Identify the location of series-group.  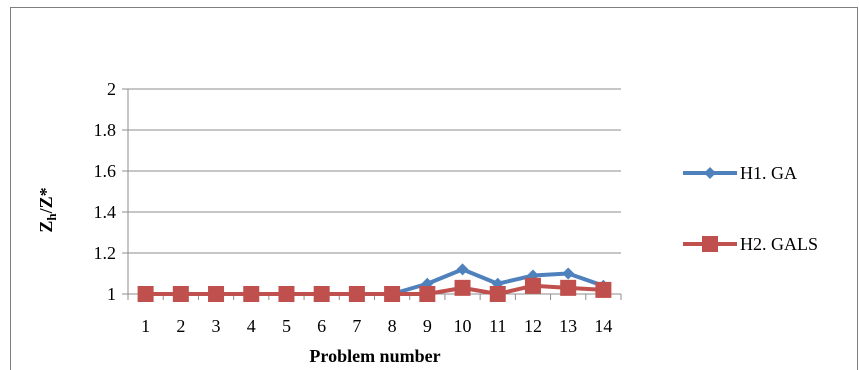
(374, 282).